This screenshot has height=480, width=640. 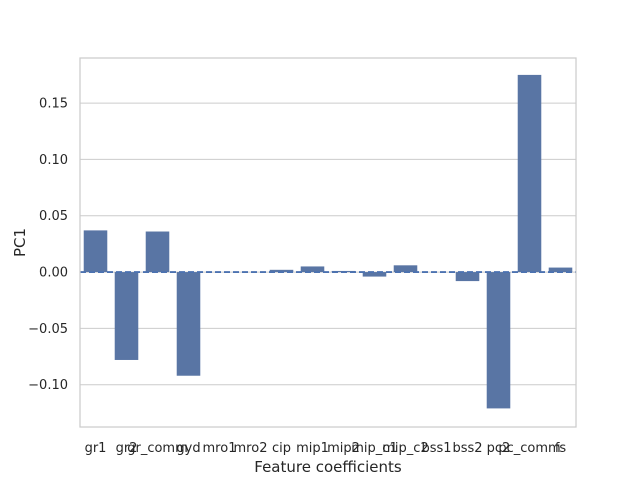 I want to click on bar-fs, so click(x=560, y=270).